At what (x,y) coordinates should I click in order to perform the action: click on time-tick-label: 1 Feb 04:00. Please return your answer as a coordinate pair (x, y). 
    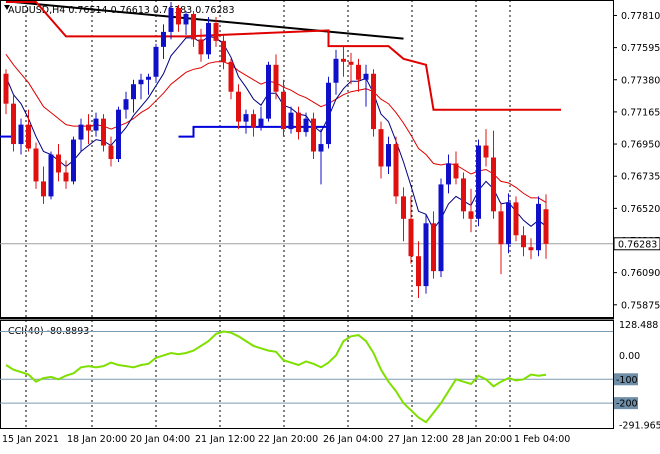
    Looking at the image, I should click on (542, 439).